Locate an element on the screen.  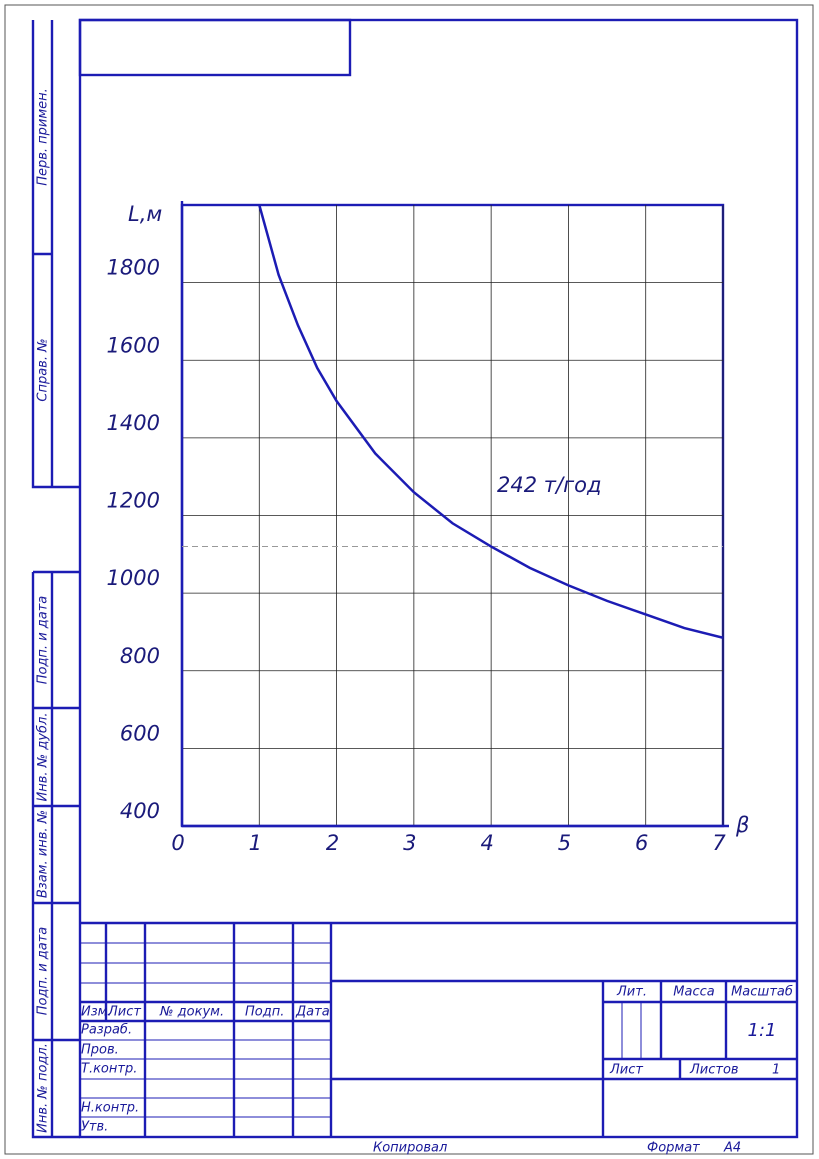
footer-copied: Копировал is located at coordinates (410, 1148).